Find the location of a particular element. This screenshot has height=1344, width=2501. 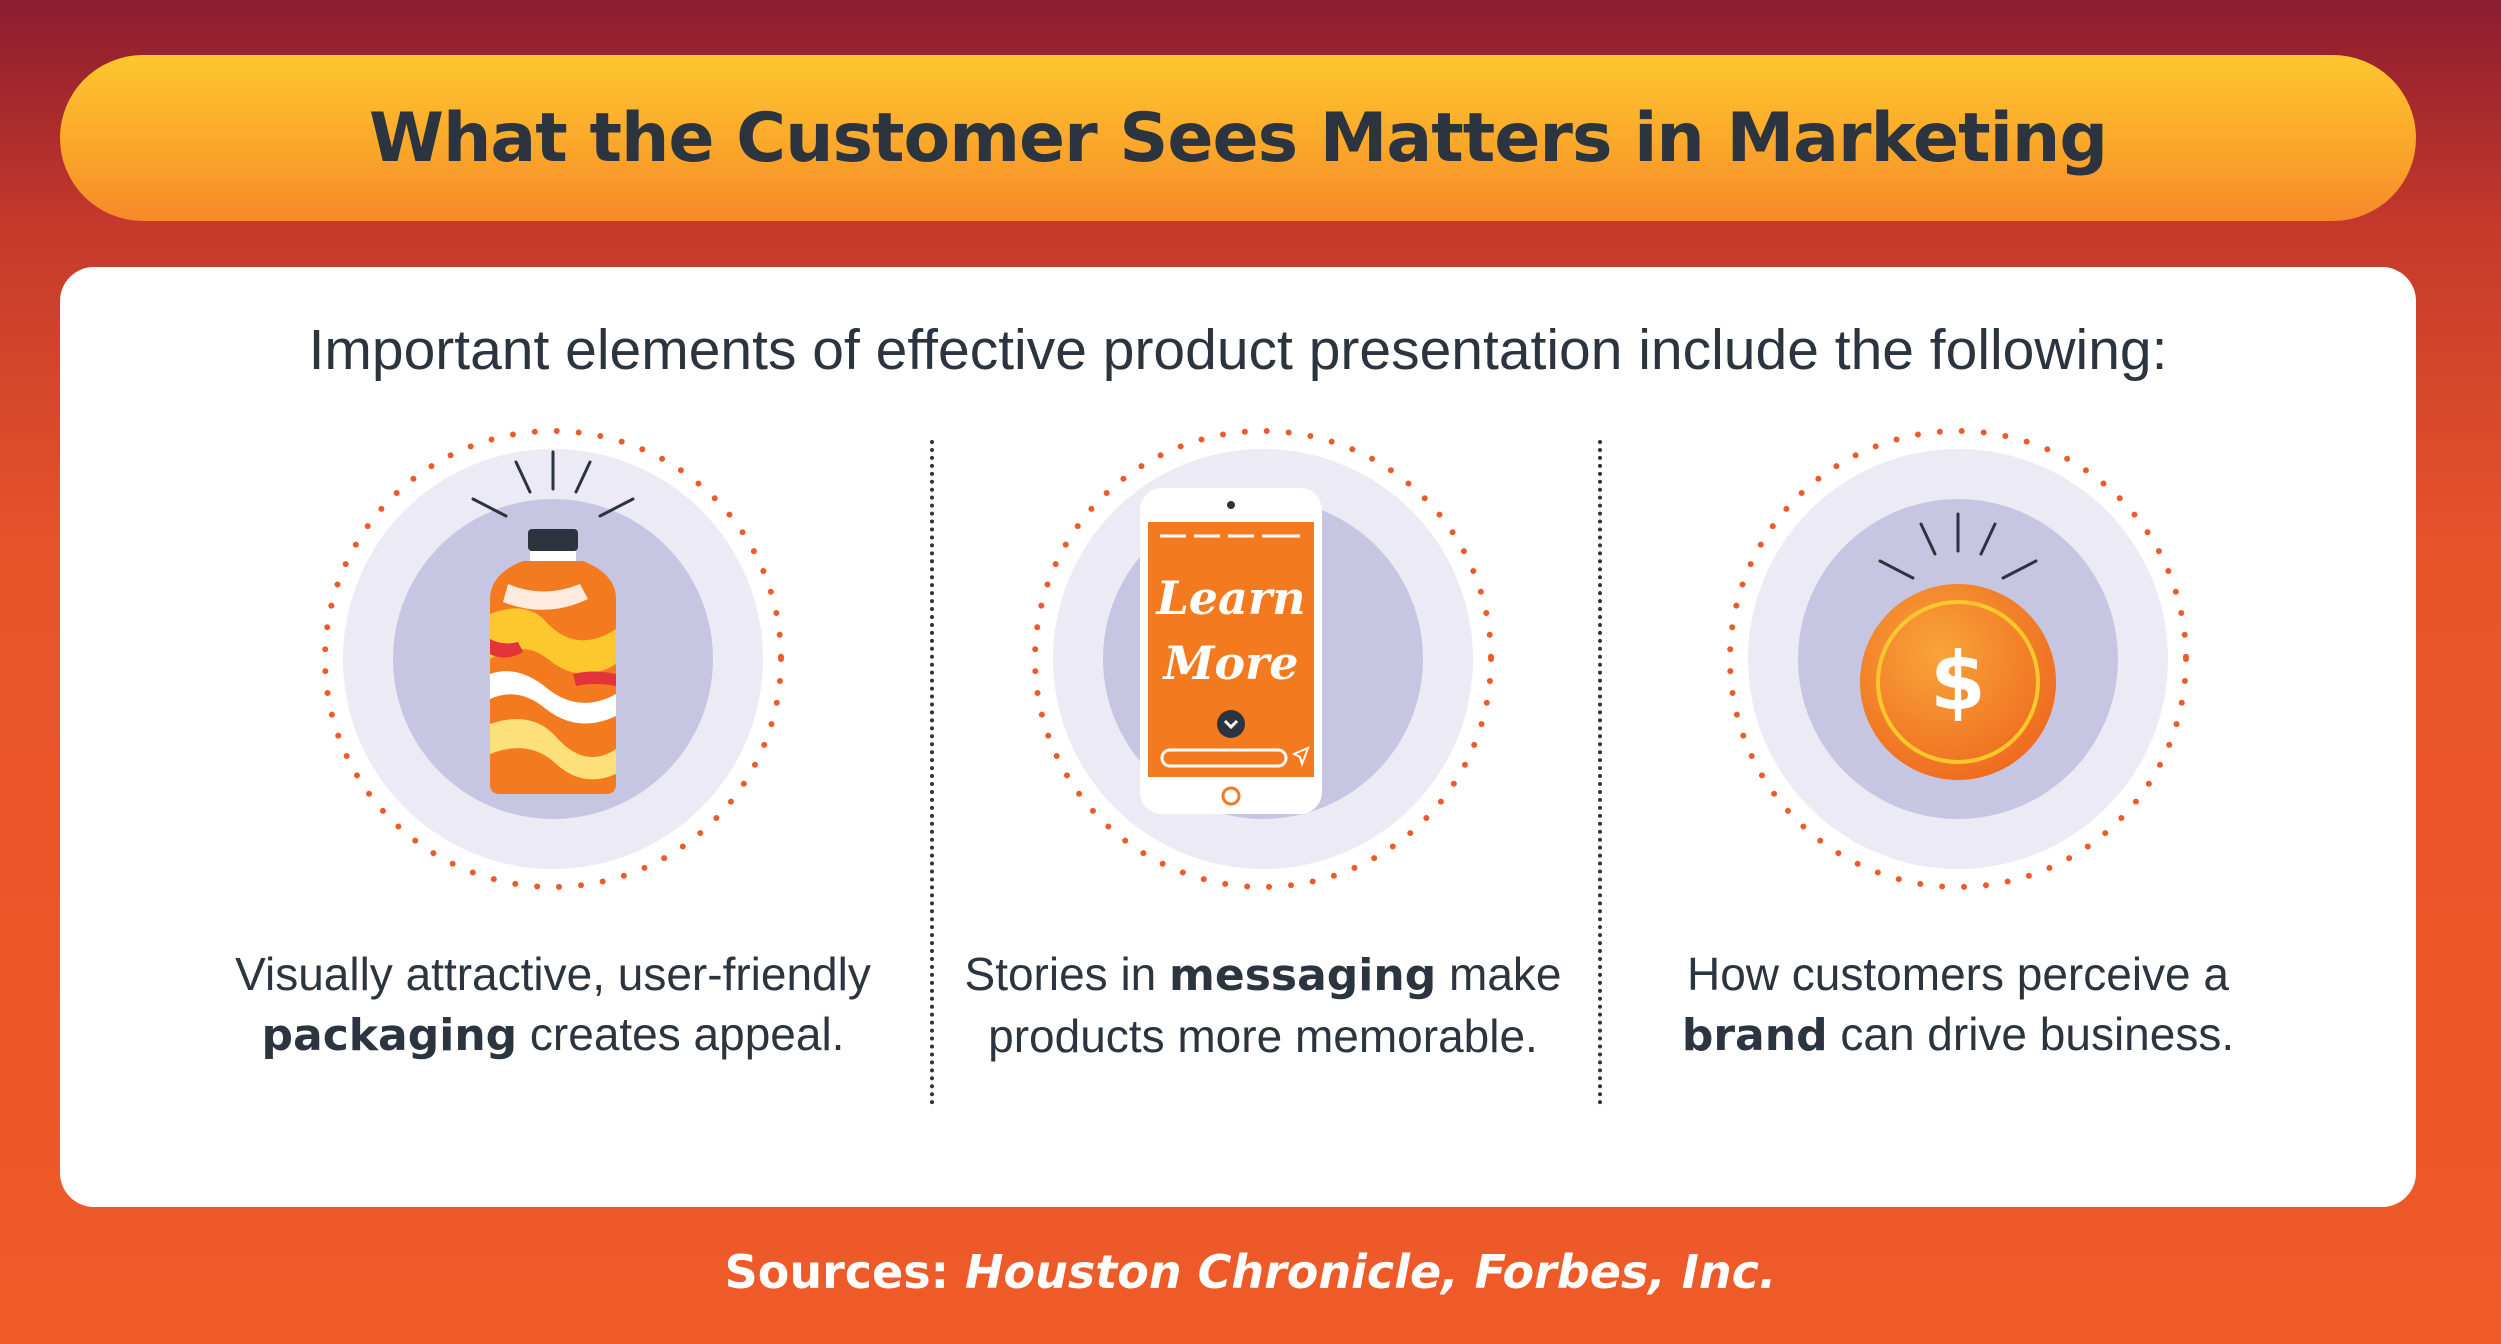

messaging-illustration: Learn More is located at coordinates (1263, 659).